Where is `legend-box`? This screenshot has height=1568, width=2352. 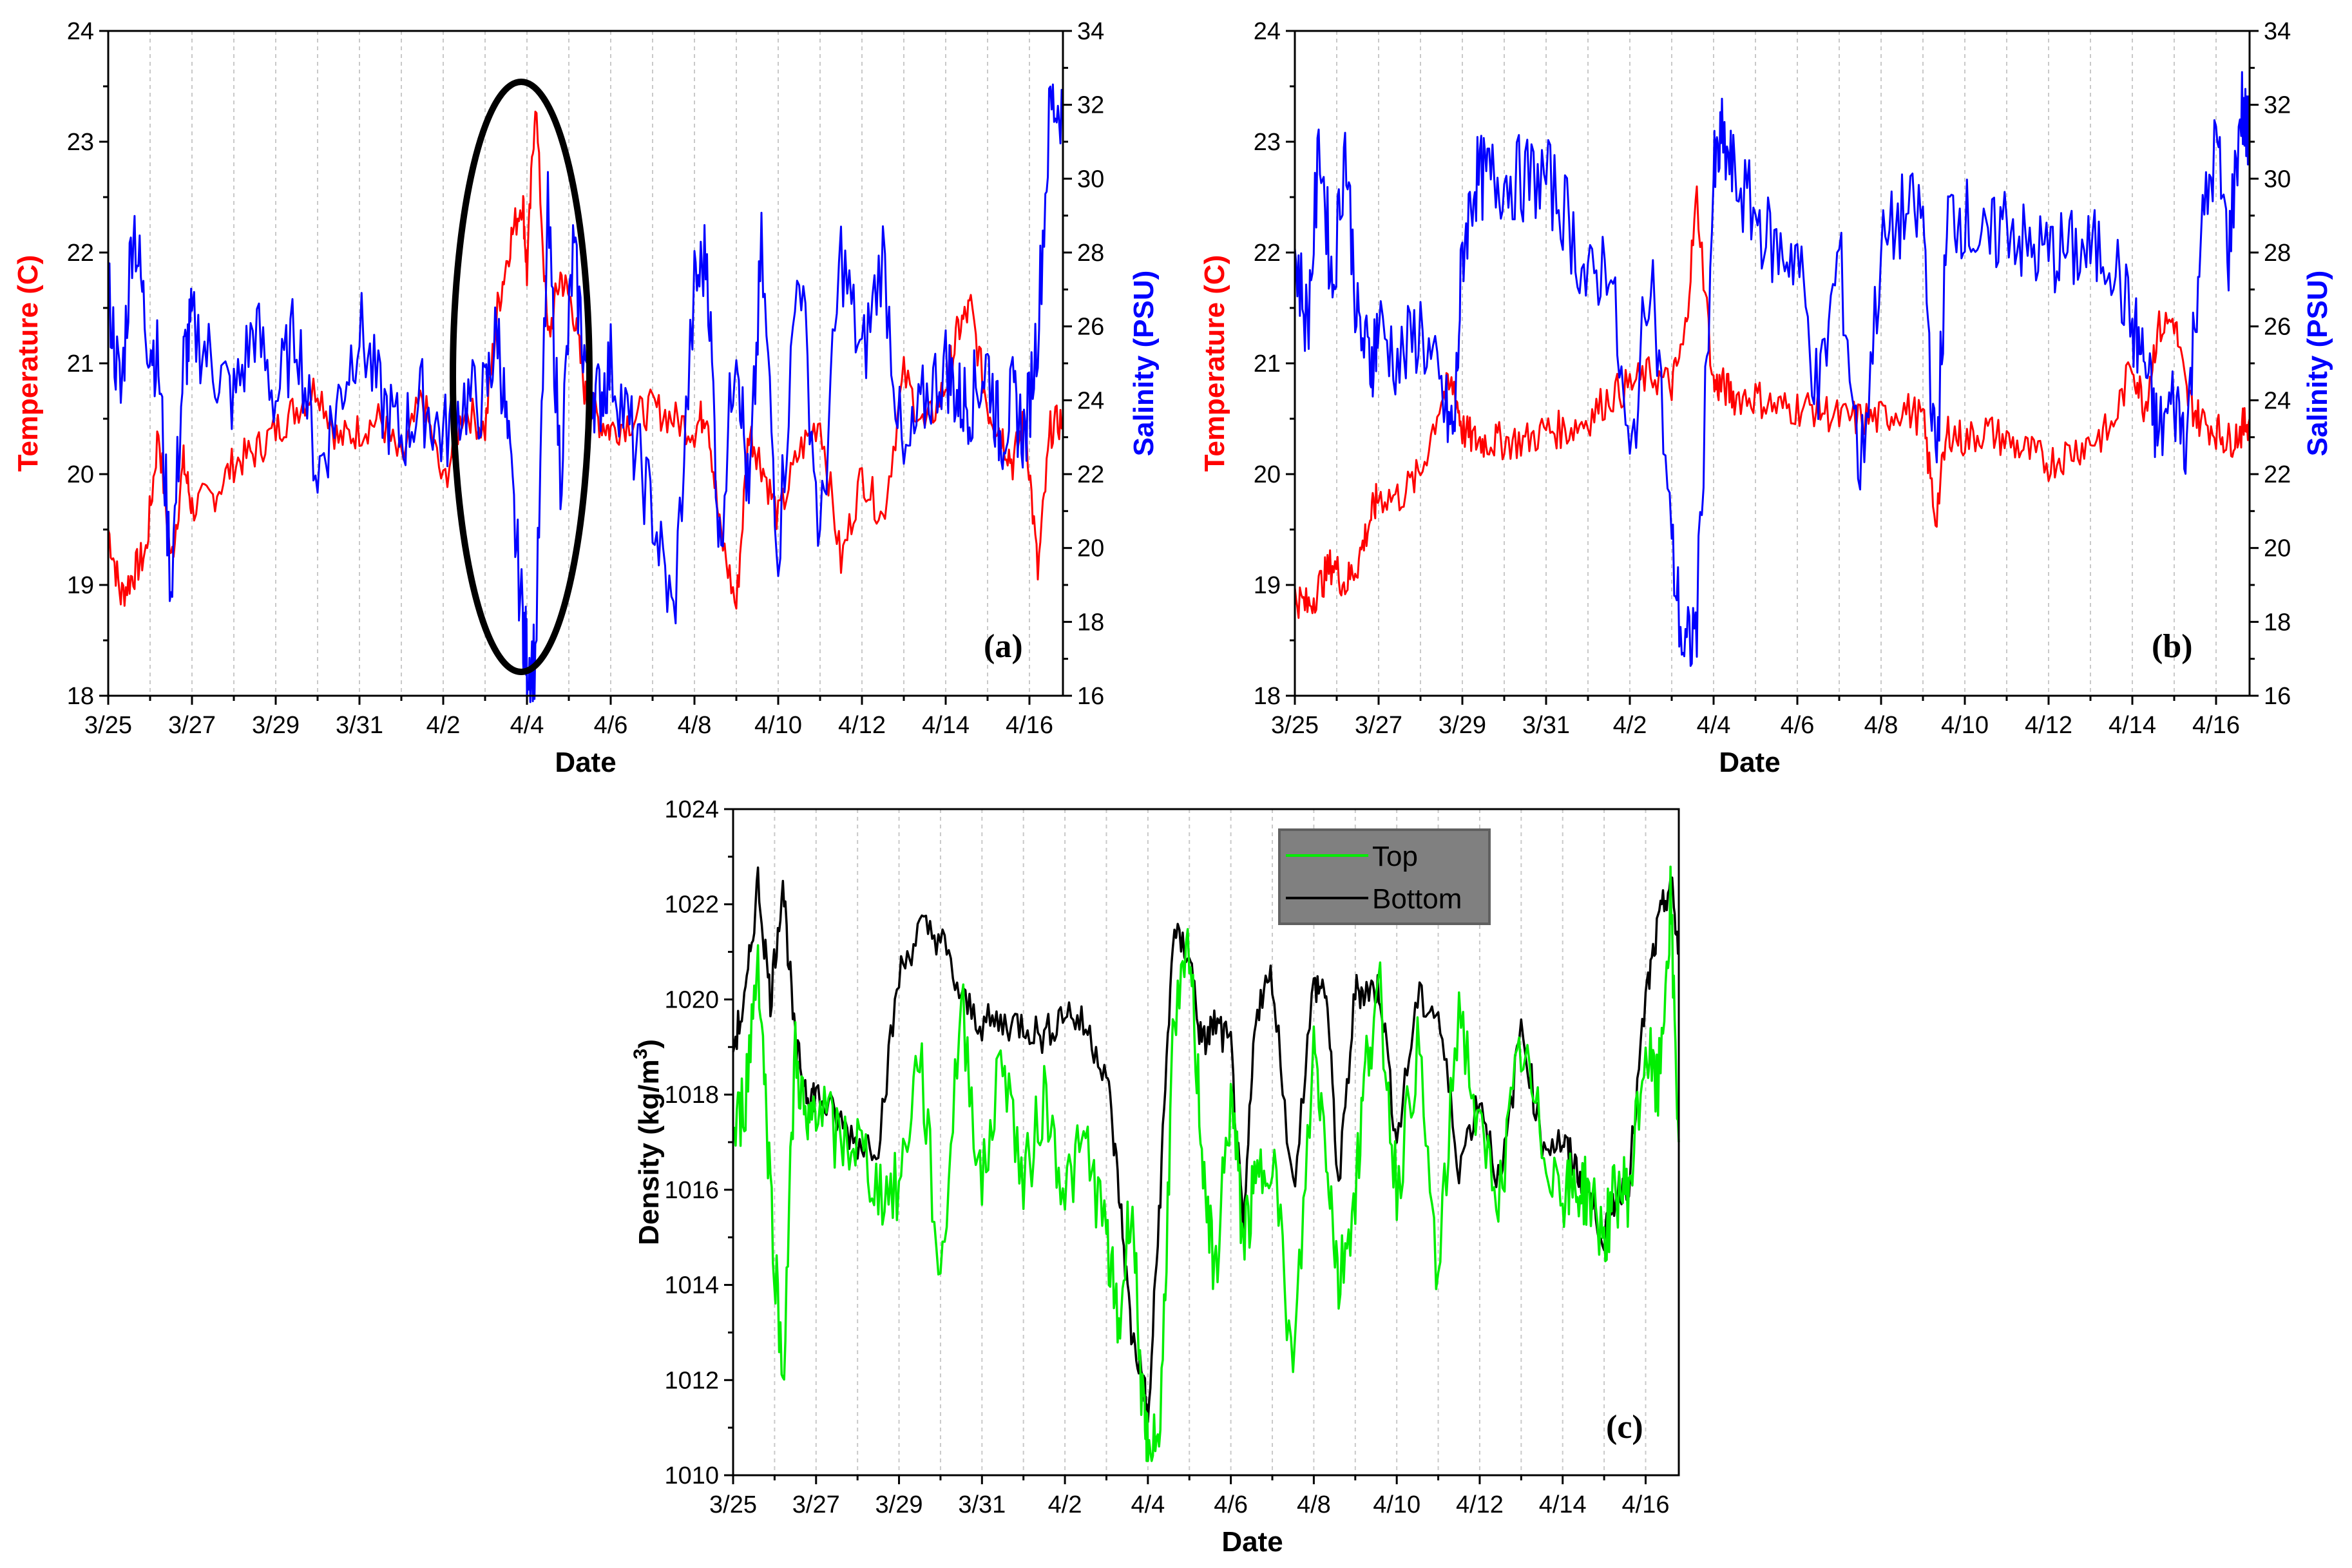
legend-box is located at coordinates (1384, 877).